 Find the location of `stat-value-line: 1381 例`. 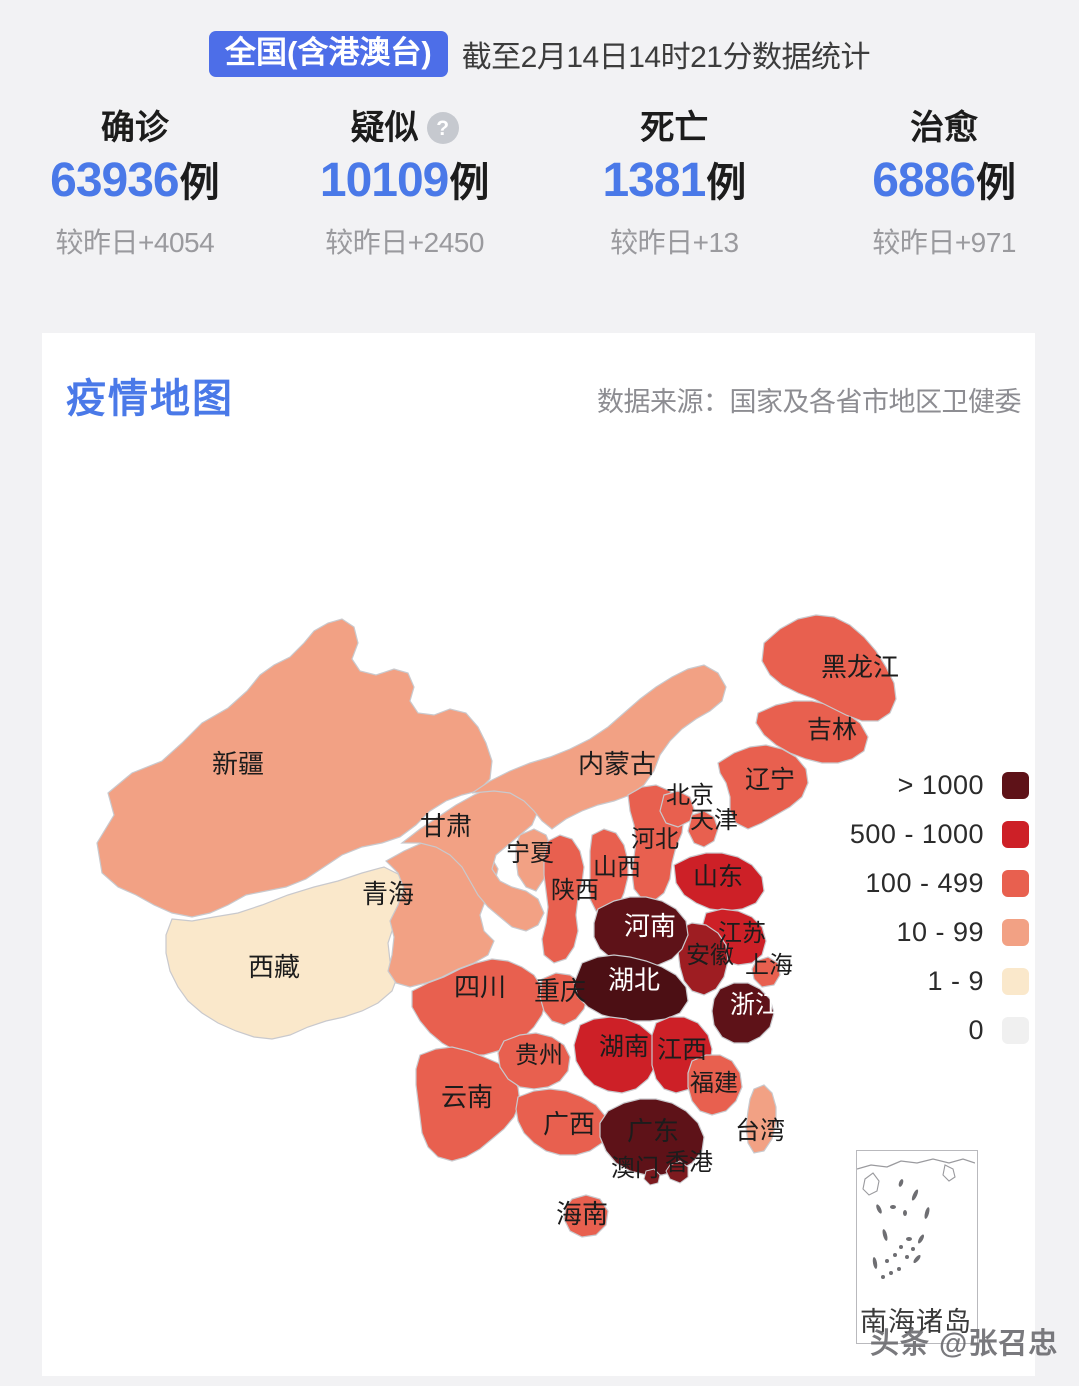

stat-value-line: 1381 例 is located at coordinates (674, 187).